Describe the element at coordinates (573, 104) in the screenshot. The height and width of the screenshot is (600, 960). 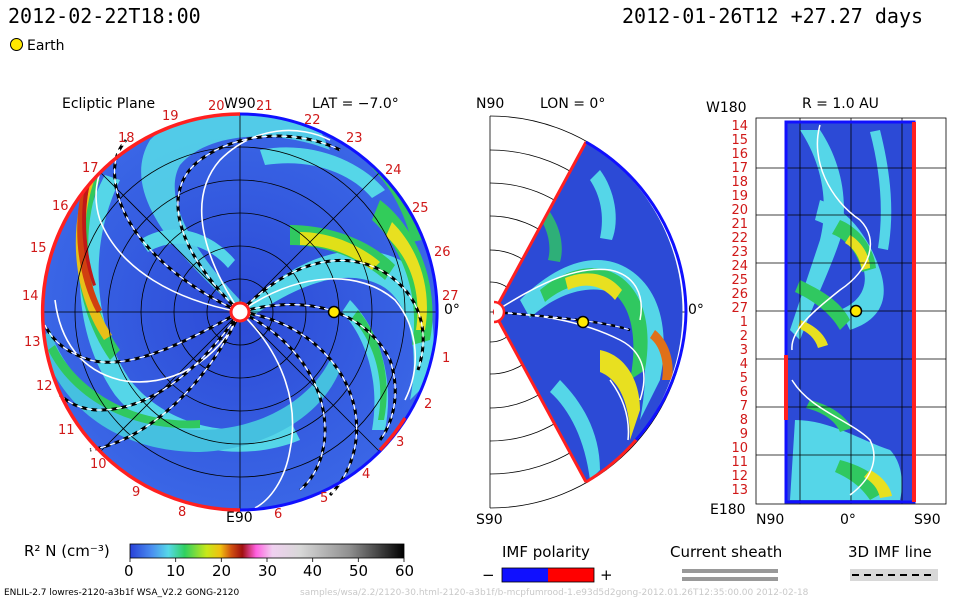
I see `meridional-lon-label: LON = 0°` at that location.